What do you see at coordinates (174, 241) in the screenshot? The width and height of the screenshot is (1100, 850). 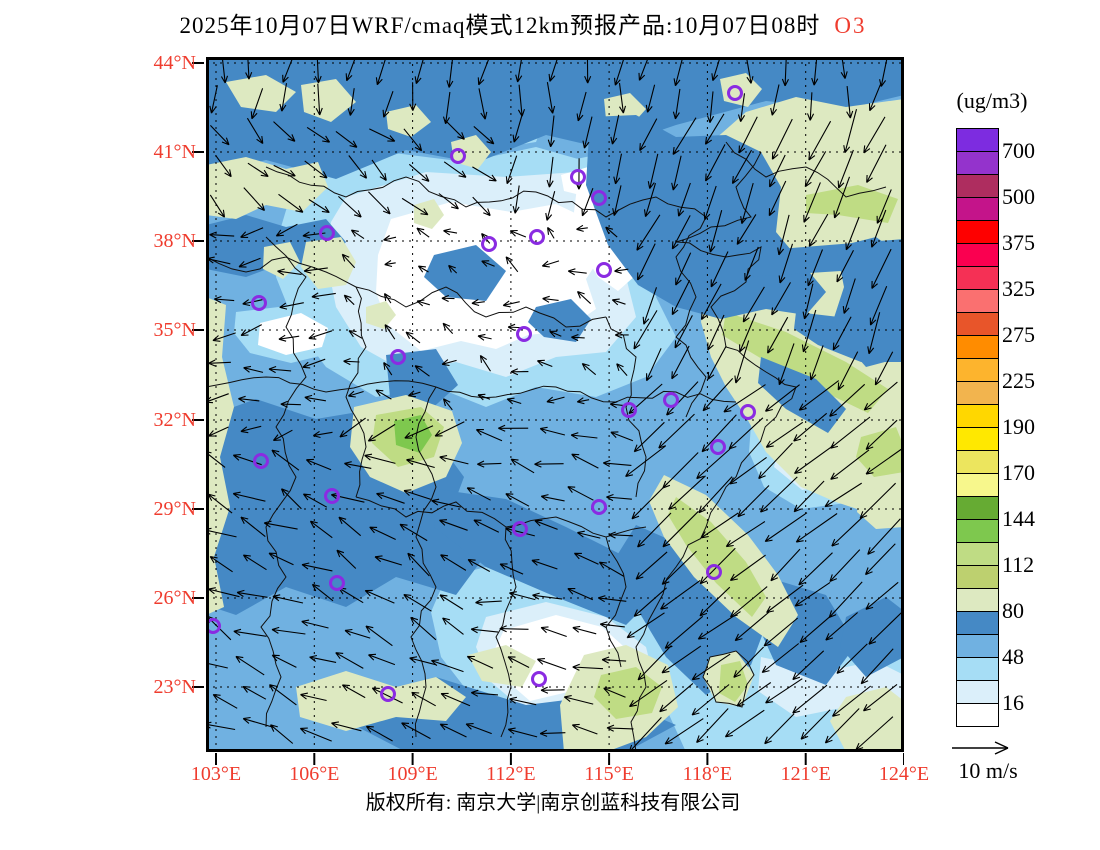 I see `lat-tick-label: 38°N` at bounding box center [174, 241].